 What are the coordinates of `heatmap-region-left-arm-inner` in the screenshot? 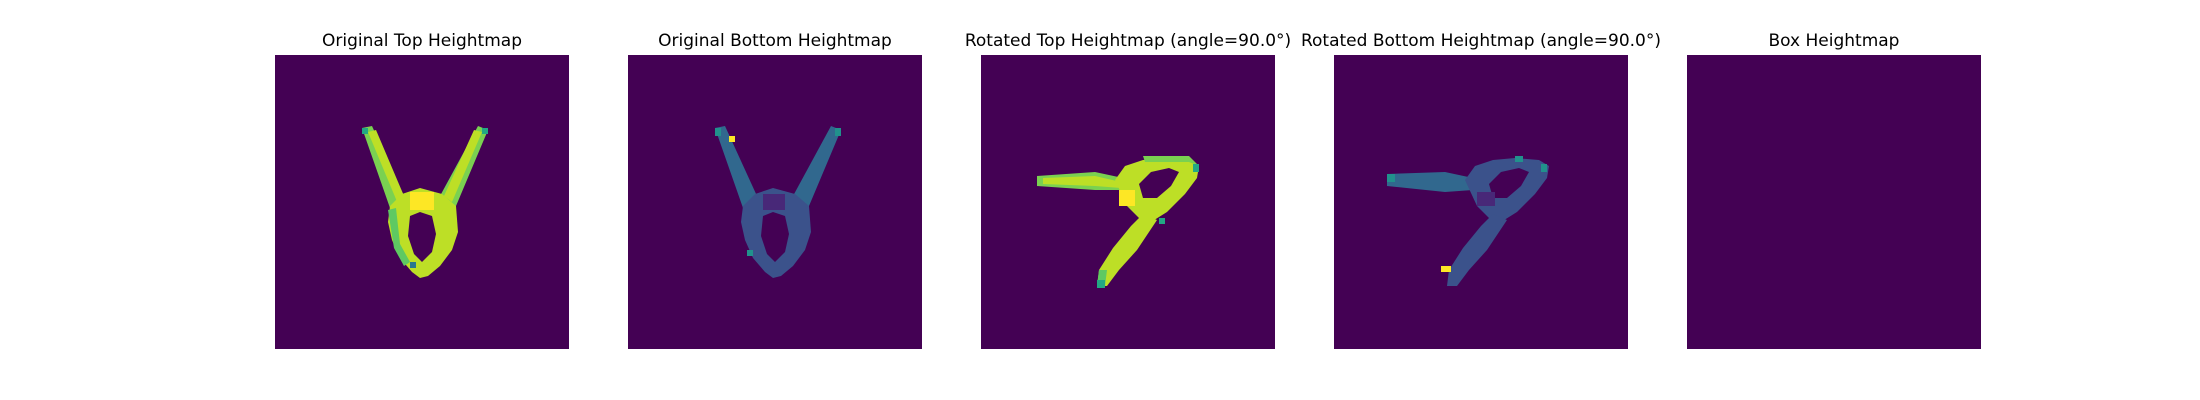 It's located at (386, 167).